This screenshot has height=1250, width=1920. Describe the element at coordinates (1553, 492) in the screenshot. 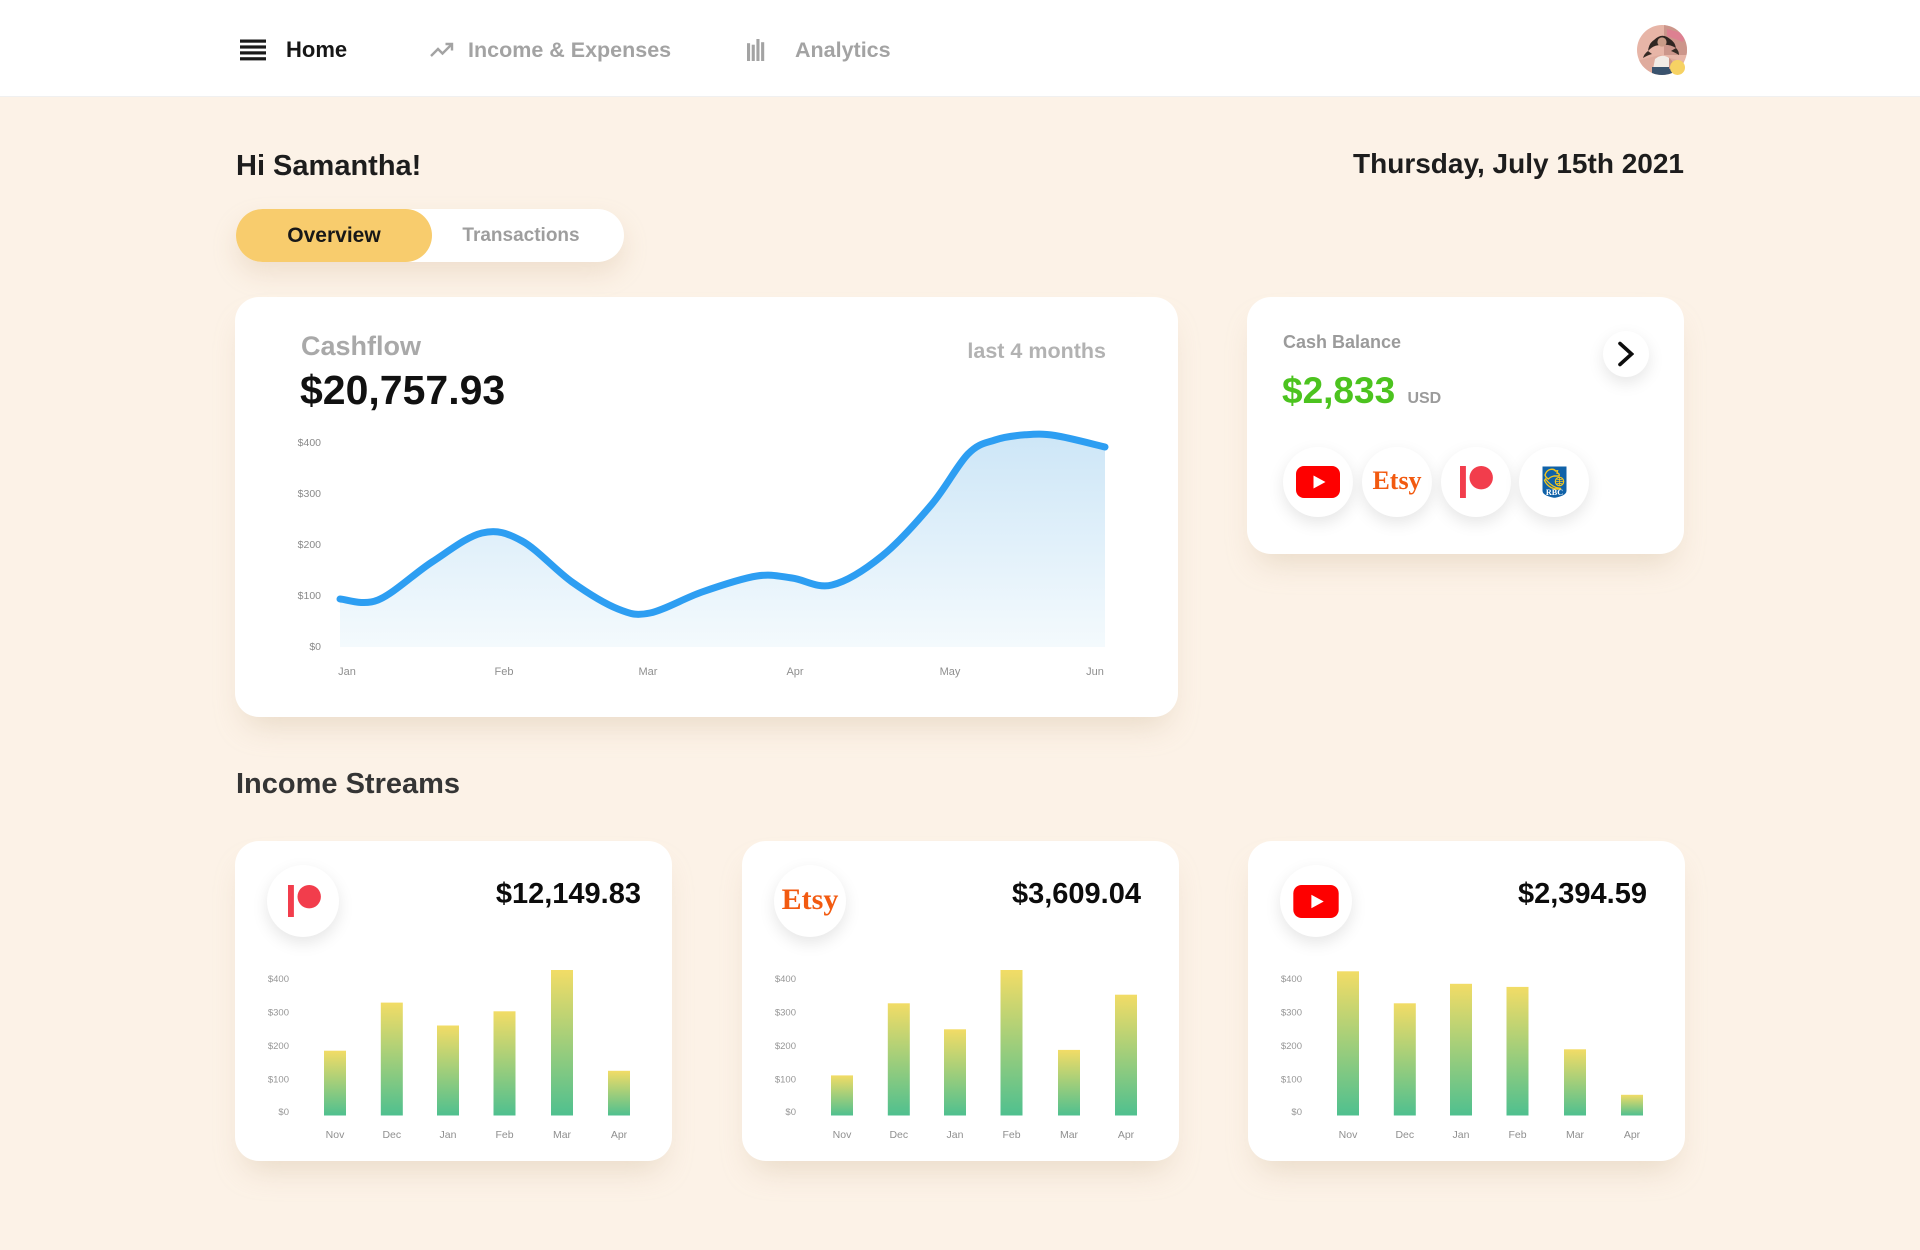

I see `svg-text: RBC` at that location.